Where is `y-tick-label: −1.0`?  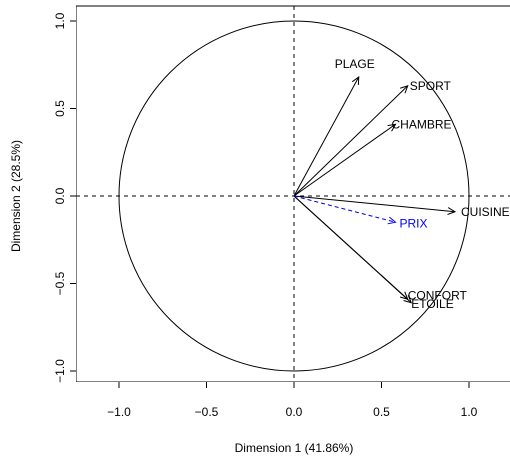
y-tick-label: −1.0 is located at coordinates (60, 371).